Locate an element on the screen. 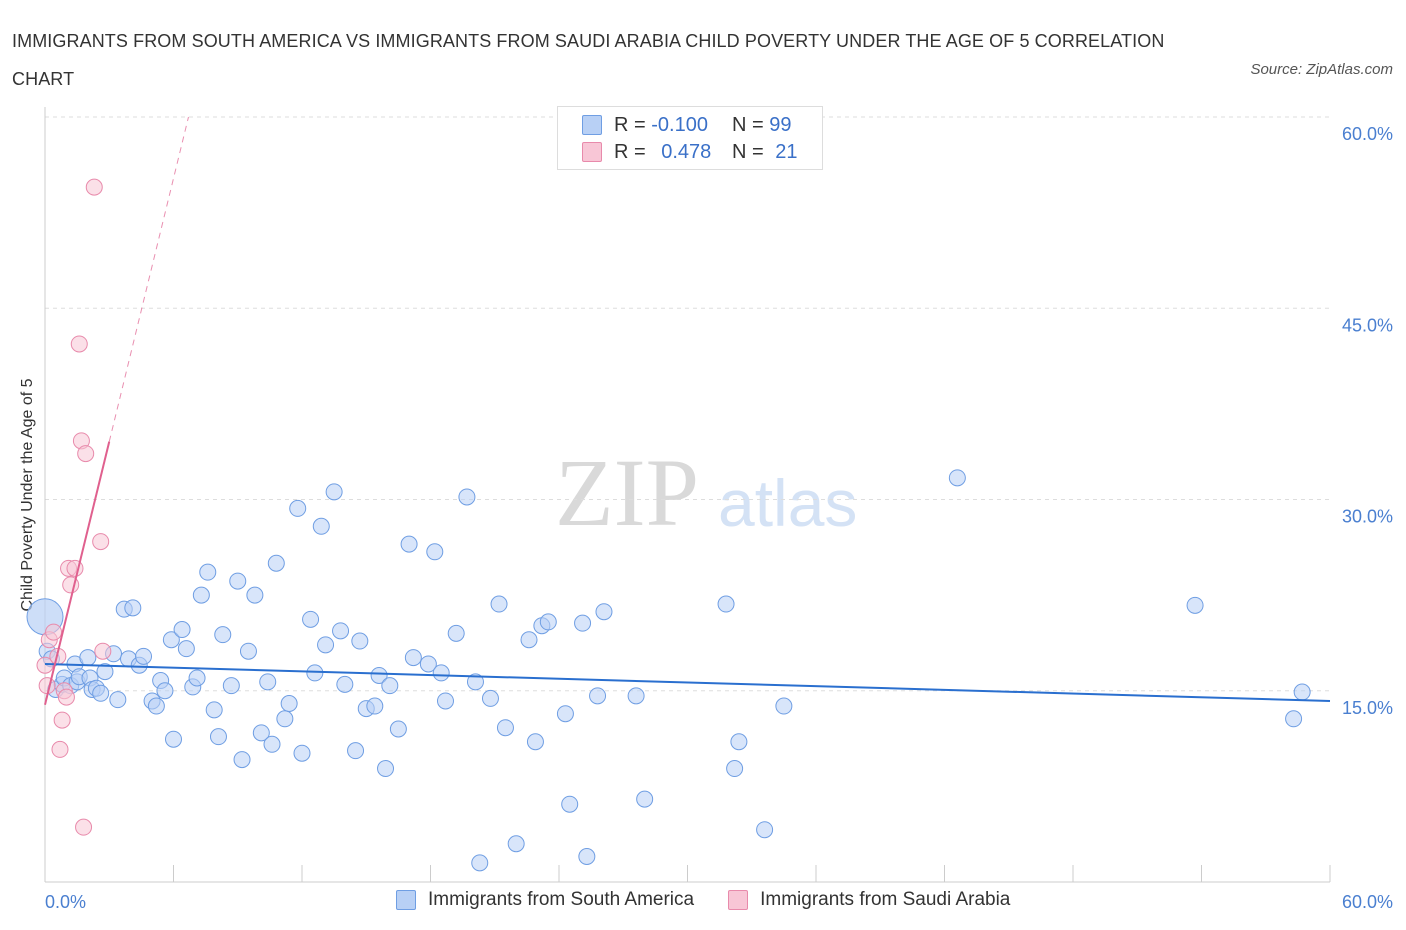 The image size is (1406, 930). legend-row-south-america: R = -0.100 N = 99 is located at coordinates (687, 125).